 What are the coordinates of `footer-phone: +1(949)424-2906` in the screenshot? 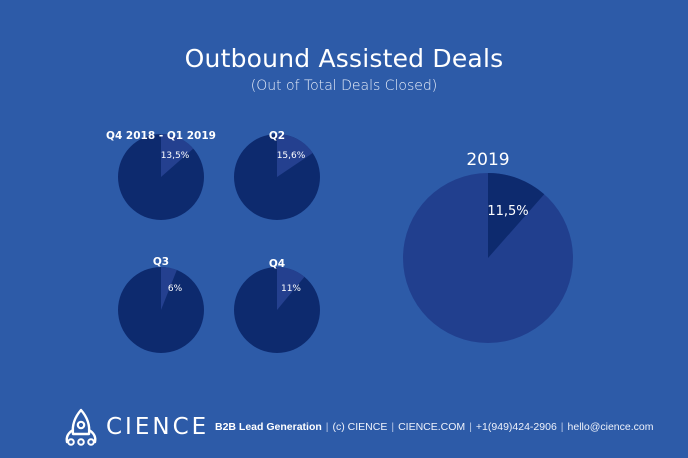 It's located at (516, 427).